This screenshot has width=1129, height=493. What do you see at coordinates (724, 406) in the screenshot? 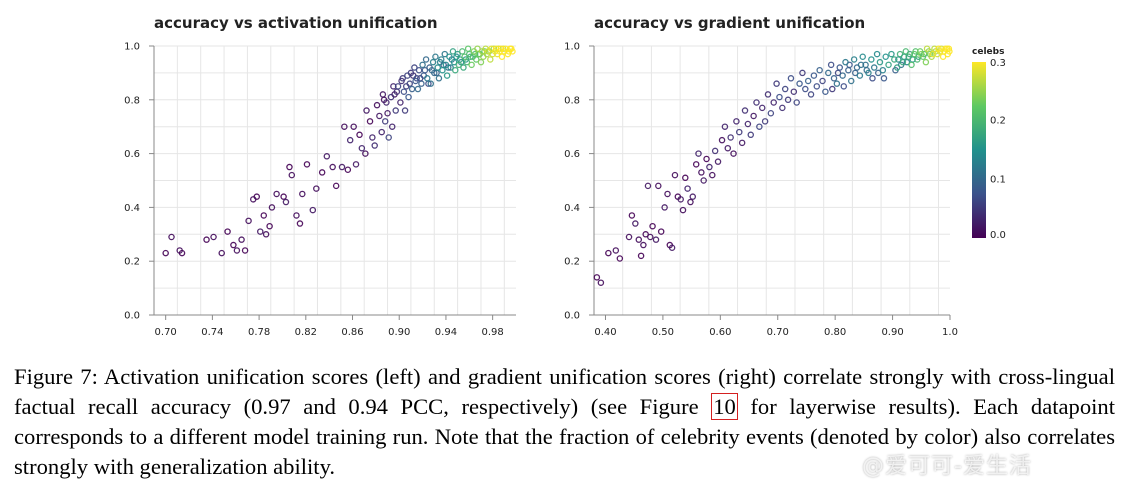
I see `figure-ref-link: 10` at bounding box center [724, 406].